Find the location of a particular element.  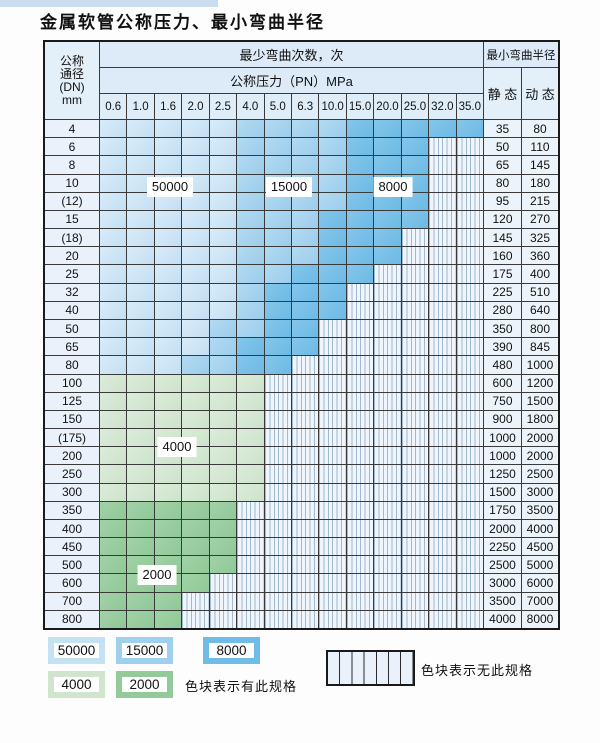

dn-row-label: 200 is located at coordinates (72, 456).